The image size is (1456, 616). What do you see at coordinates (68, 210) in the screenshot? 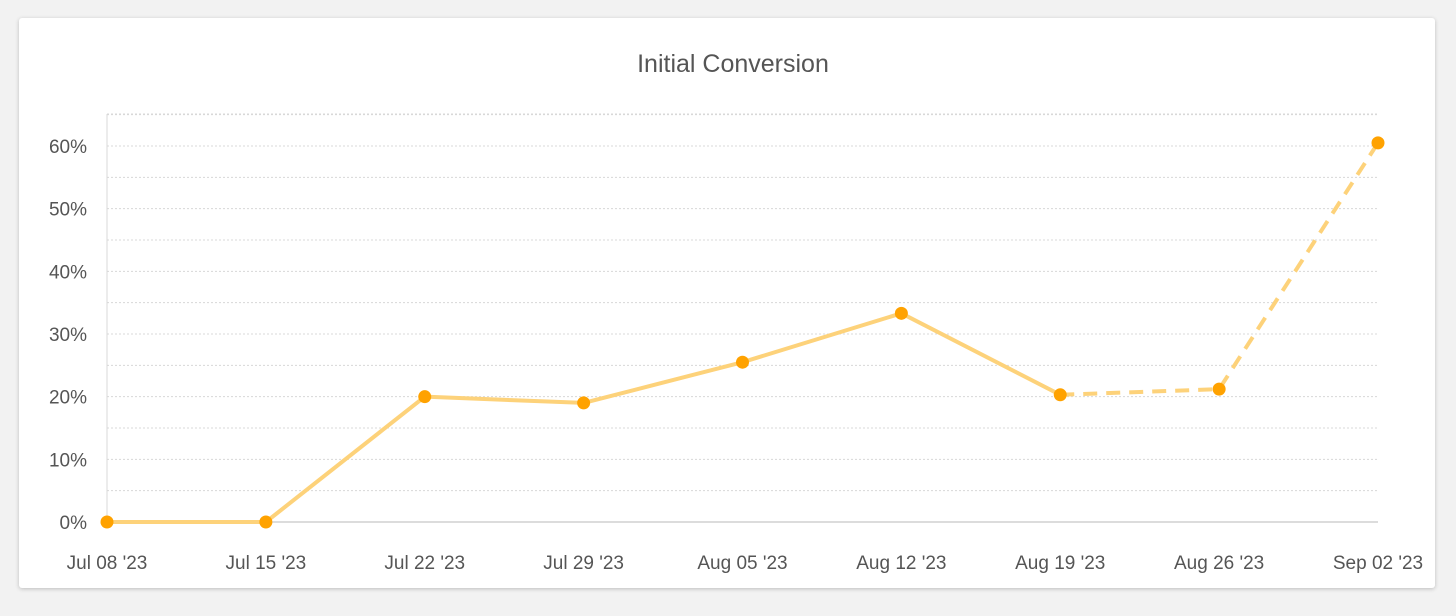
I see `y-tick-label: 50%` at bounding box center [68, 210].